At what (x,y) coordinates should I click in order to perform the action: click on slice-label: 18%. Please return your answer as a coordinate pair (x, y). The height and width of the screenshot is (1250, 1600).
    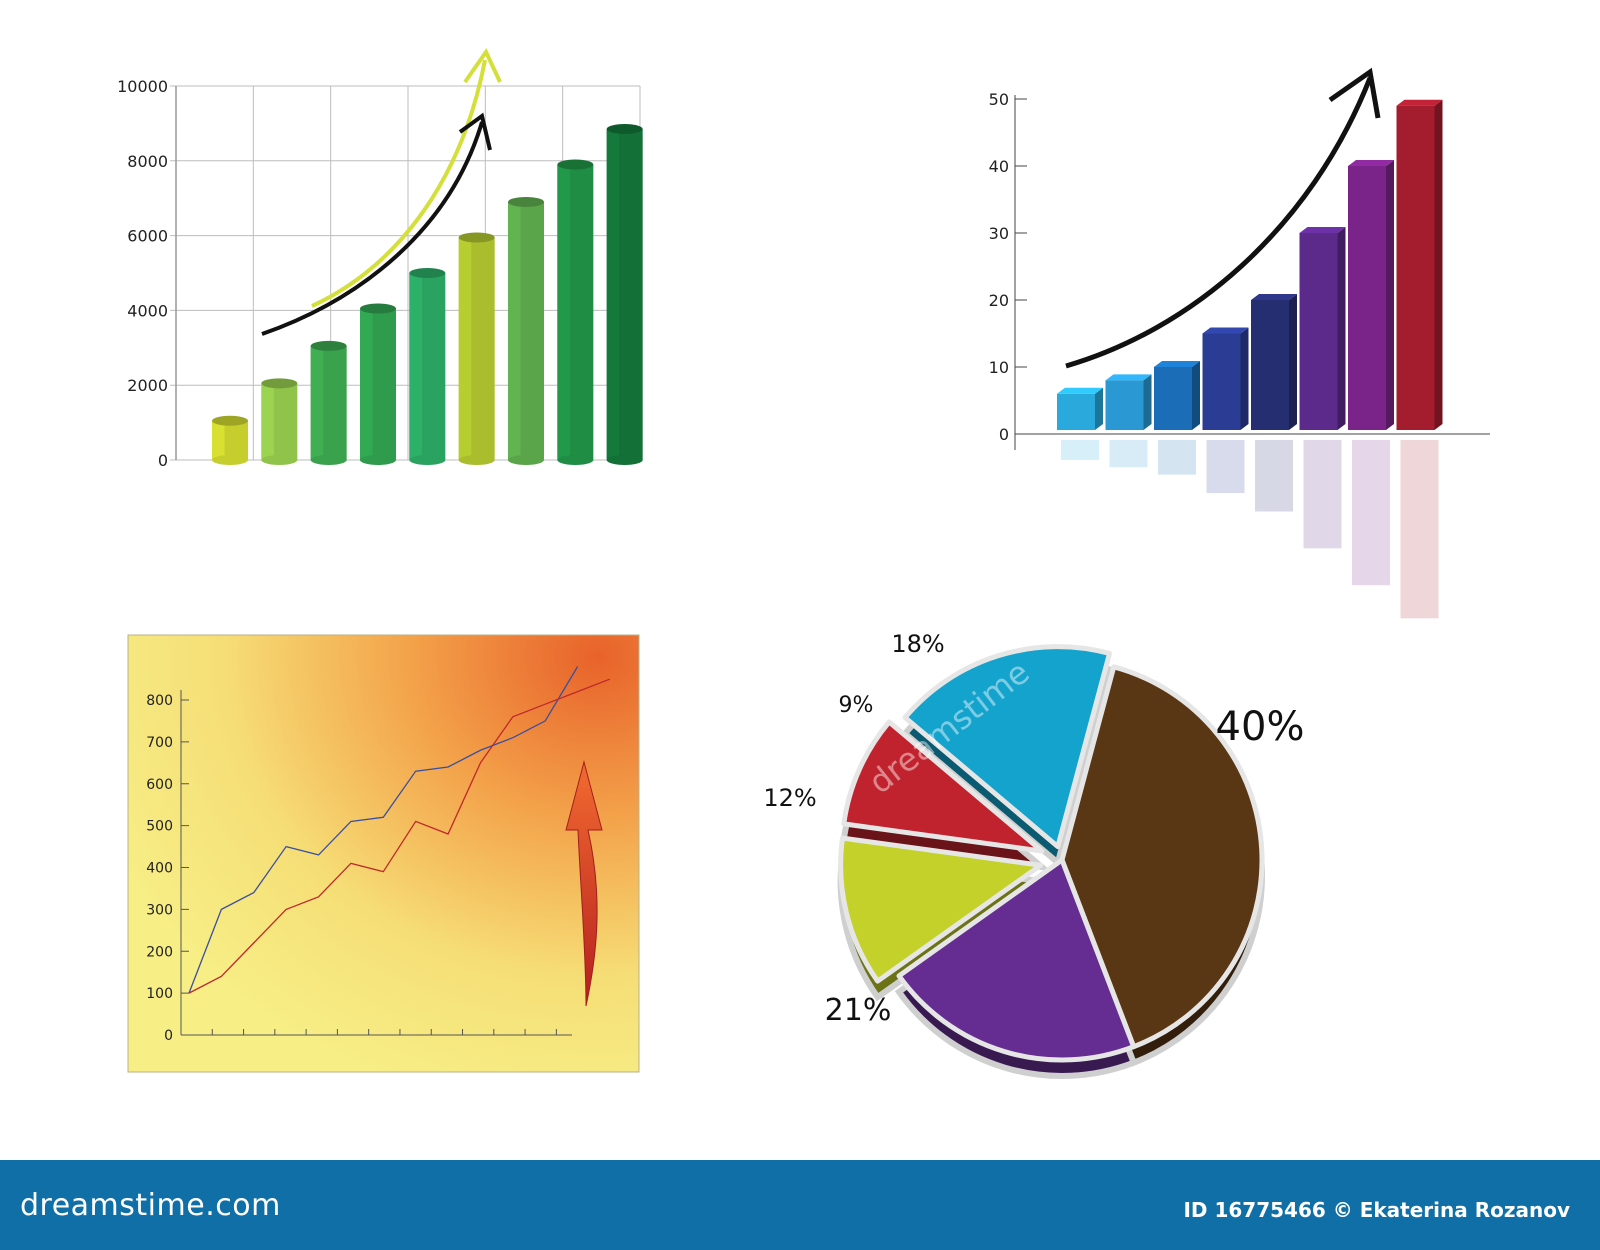
    Looking at the image, I should click on (917, 644).